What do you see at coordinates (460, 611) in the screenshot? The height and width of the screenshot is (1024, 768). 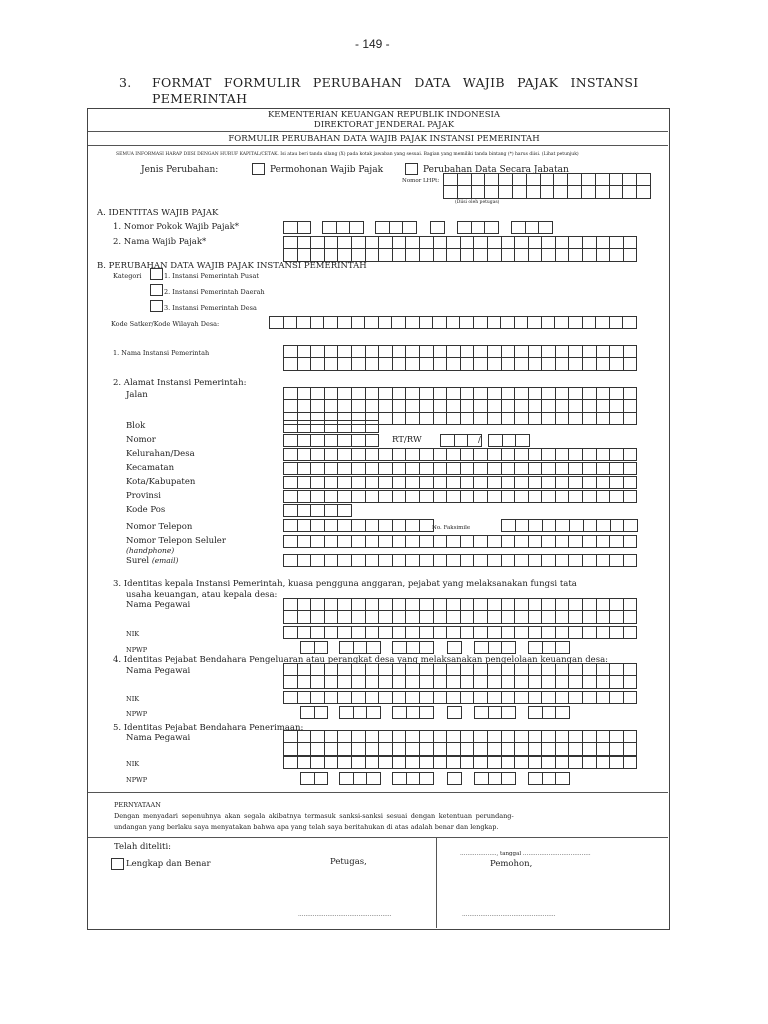 I see `item3-nama-input` at bounding box center [460, 611].